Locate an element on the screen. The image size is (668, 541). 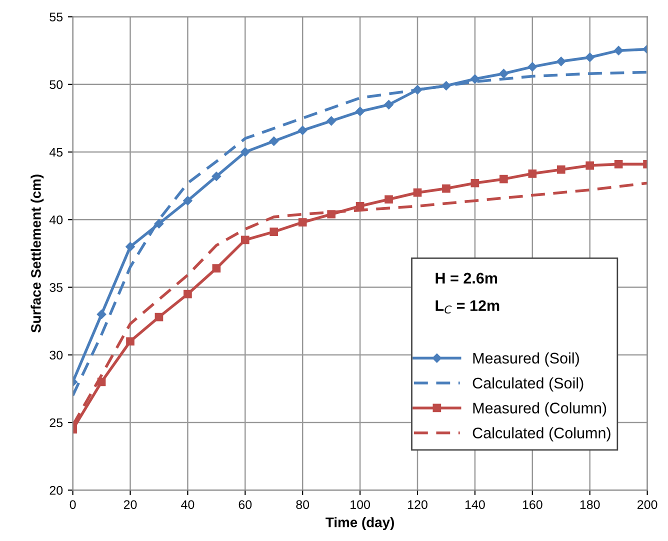
x-tick-label: 60 is located at coordinates (245, 505).